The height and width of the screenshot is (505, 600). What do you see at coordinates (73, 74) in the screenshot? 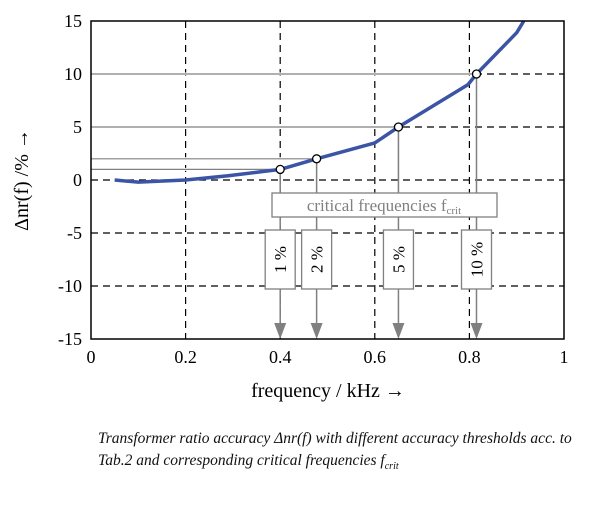
I see `y-tick-label: 10` at bounding box center [73, 74].